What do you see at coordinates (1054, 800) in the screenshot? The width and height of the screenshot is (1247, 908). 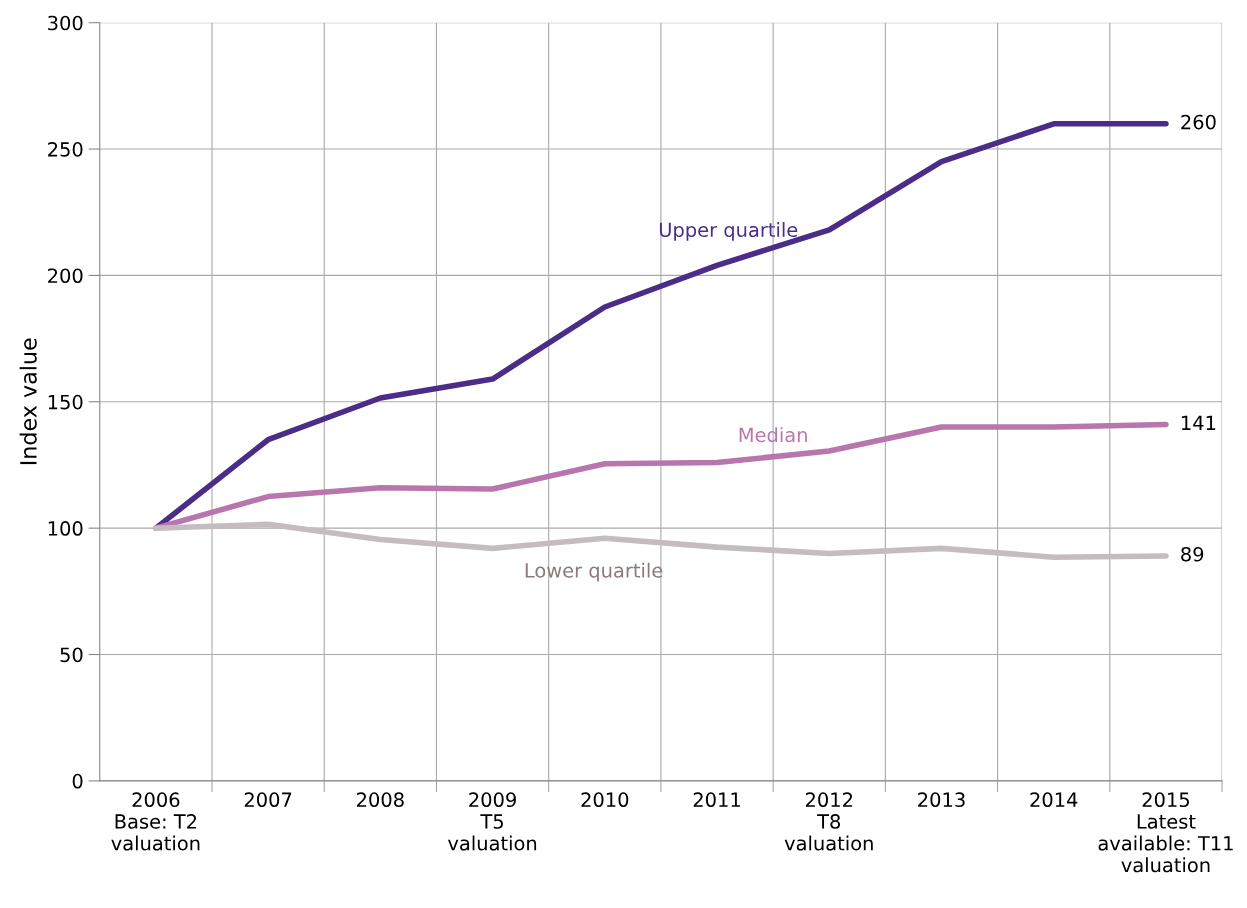 I see `x-tick-label: 2014` at bounding box center [1054, 800].